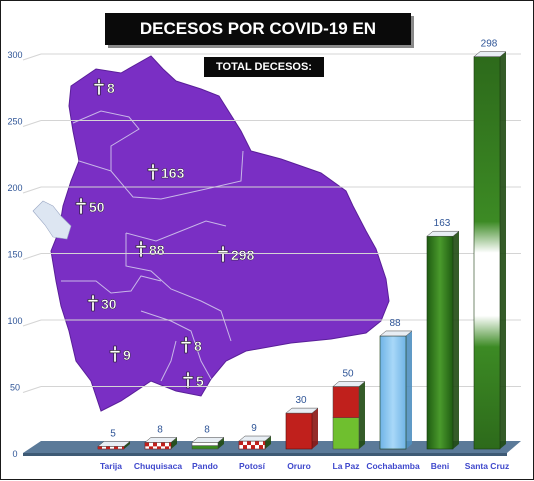 The image size is (534, 481). Describe the element at coordinates (157, 250) in the screenshot. I see `map-value: 88` at that location.